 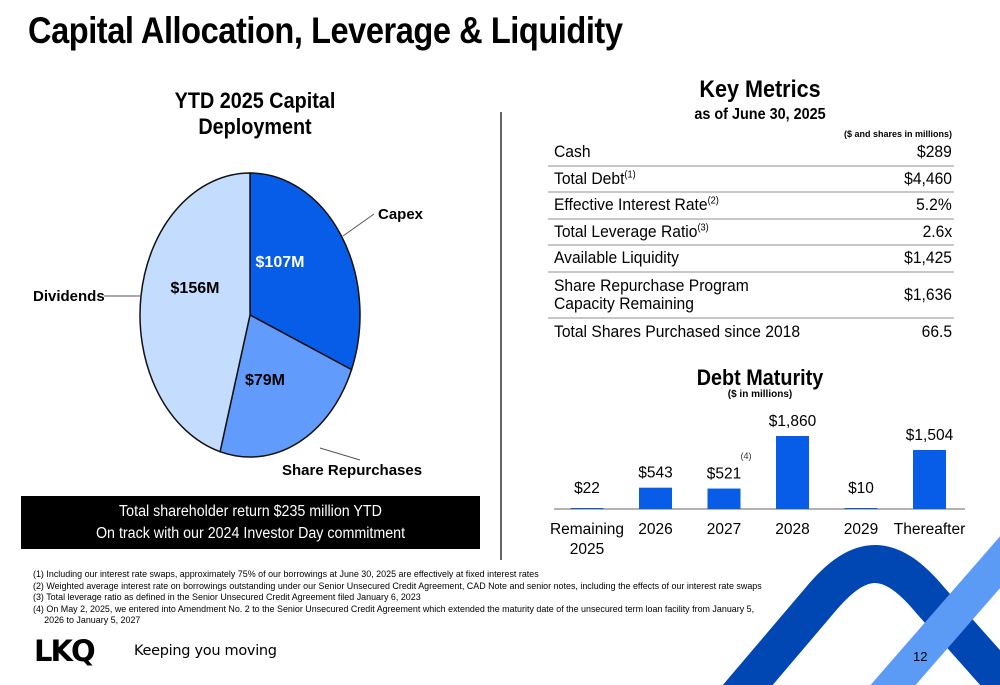 What do you see at coordinates (286, 385) in the screenshot?
I see `pie-slice-share-repurchases` at bounding box center [286, 385].